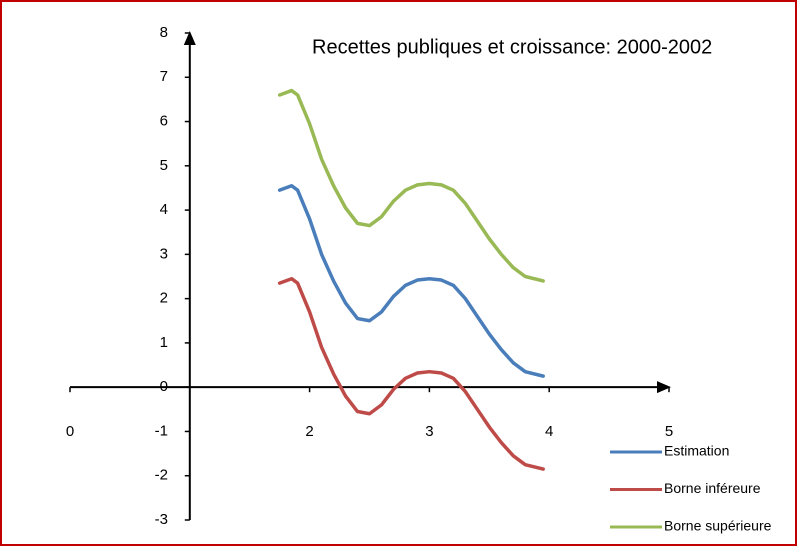 The width and height of the screenshot is (797, 551). Describe the element at coordinates (664, 387) in the screenshot. I see `x-axis-arrow` at that location.